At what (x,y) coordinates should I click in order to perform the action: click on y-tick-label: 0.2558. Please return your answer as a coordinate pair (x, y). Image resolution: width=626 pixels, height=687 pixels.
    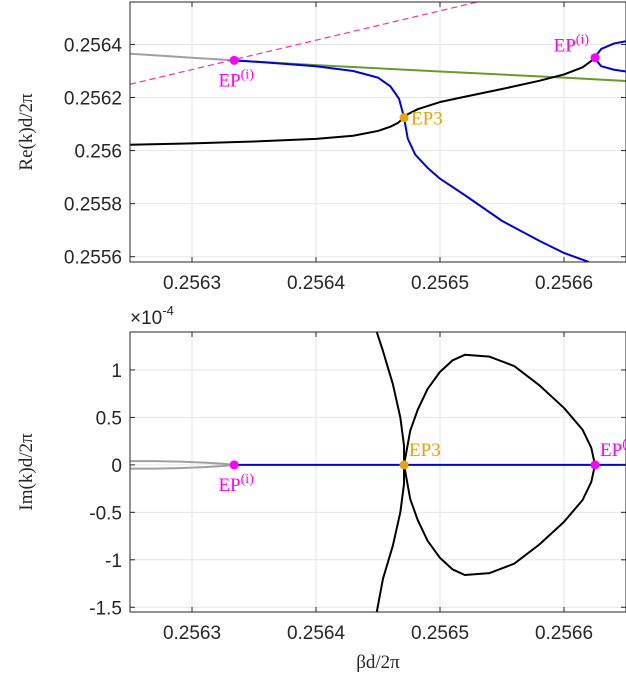
    Looking at the image, I should click on (93, 205).